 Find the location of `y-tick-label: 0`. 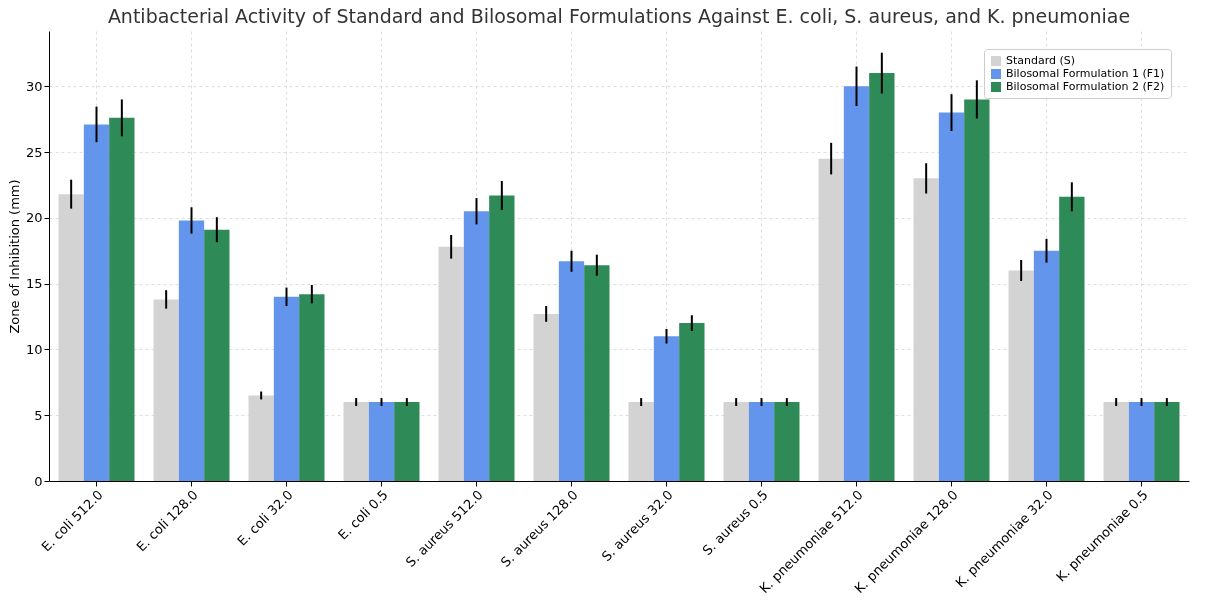

y-tick-label: 0 is located at coordinates (38, 481).